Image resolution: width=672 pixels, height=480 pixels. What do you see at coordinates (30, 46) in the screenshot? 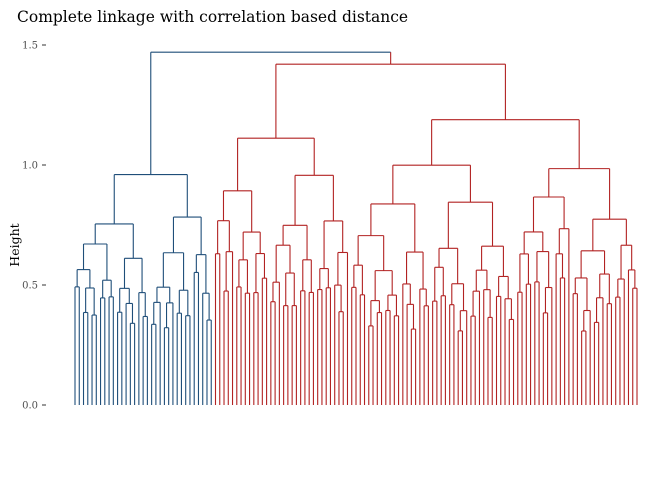
I see `y-tick-label: 1.5` at bounding box center [30, 46].